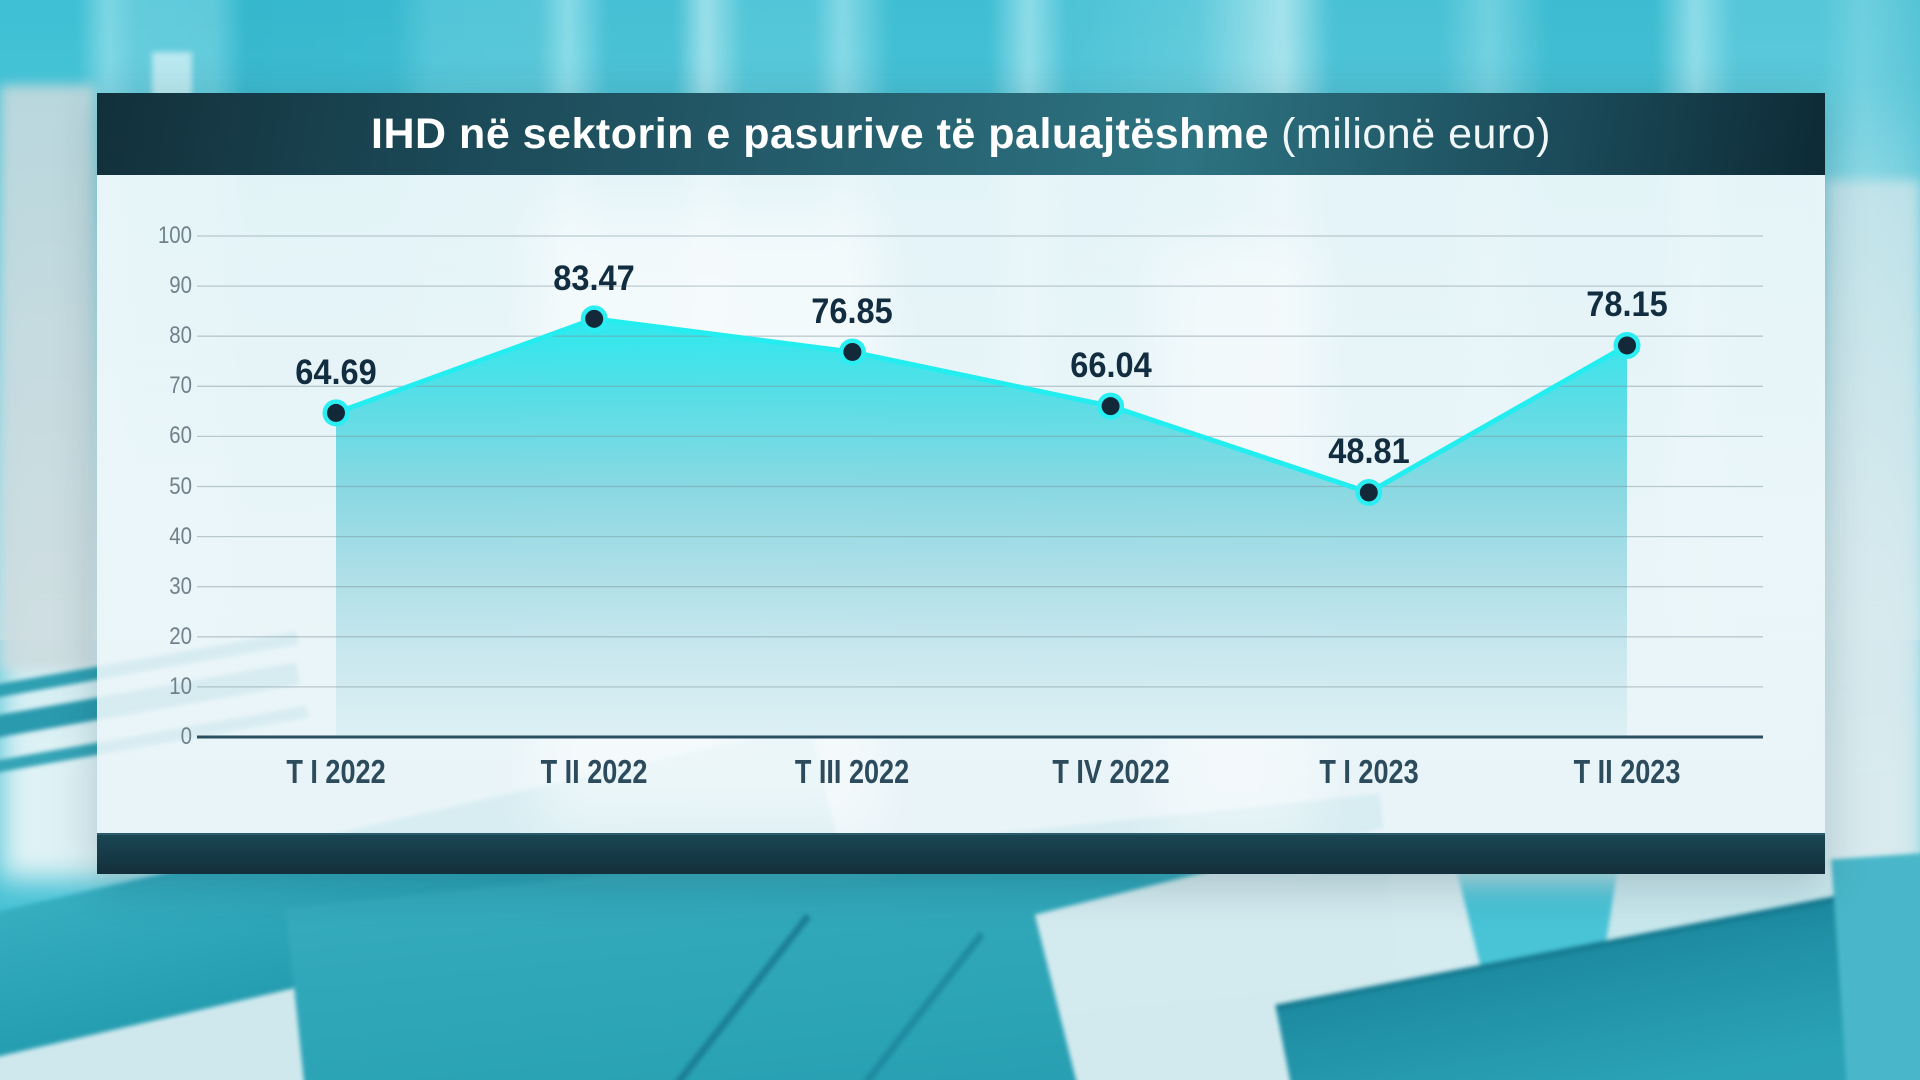 The width and height of the screenshot is (1920, 1080). Describe the element at coordinates (1873, 525) in the screenshot. I see `background-right-column` at that location.